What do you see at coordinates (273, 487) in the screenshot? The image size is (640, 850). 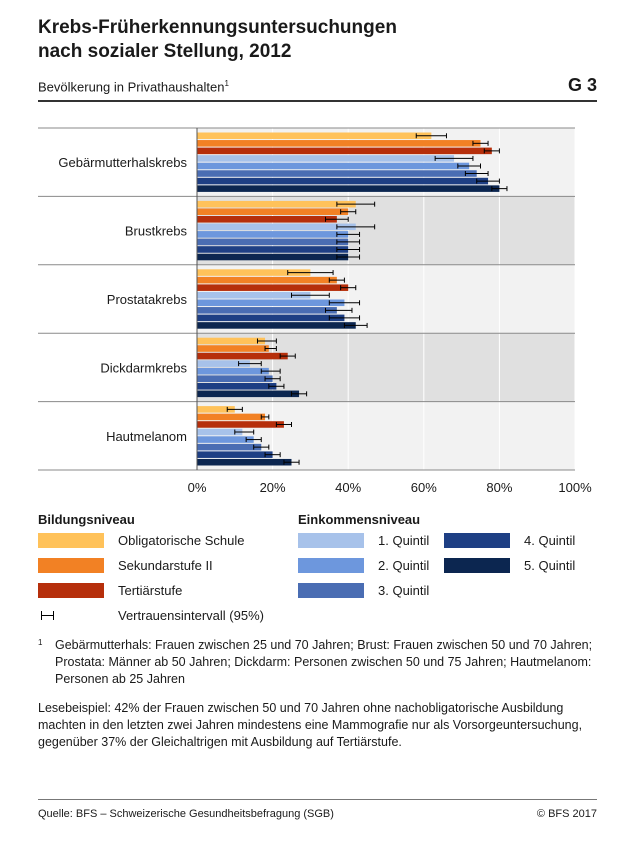 I see `x-tick-label: 20%` at bounding box center [273, 487].